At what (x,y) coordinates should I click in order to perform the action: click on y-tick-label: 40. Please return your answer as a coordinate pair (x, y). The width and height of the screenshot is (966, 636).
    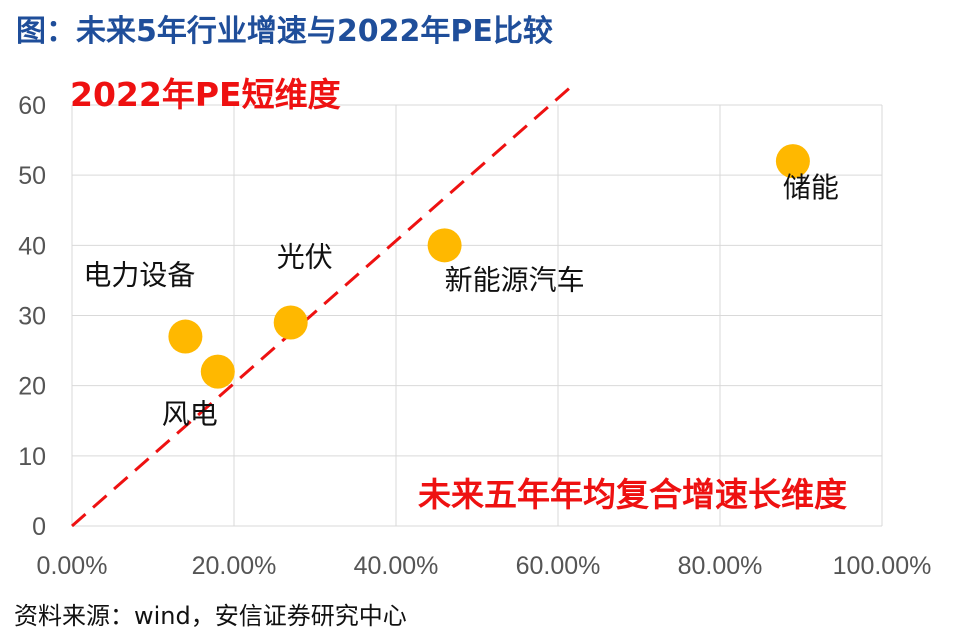
    Looking at the image, I should click on (32, 246).